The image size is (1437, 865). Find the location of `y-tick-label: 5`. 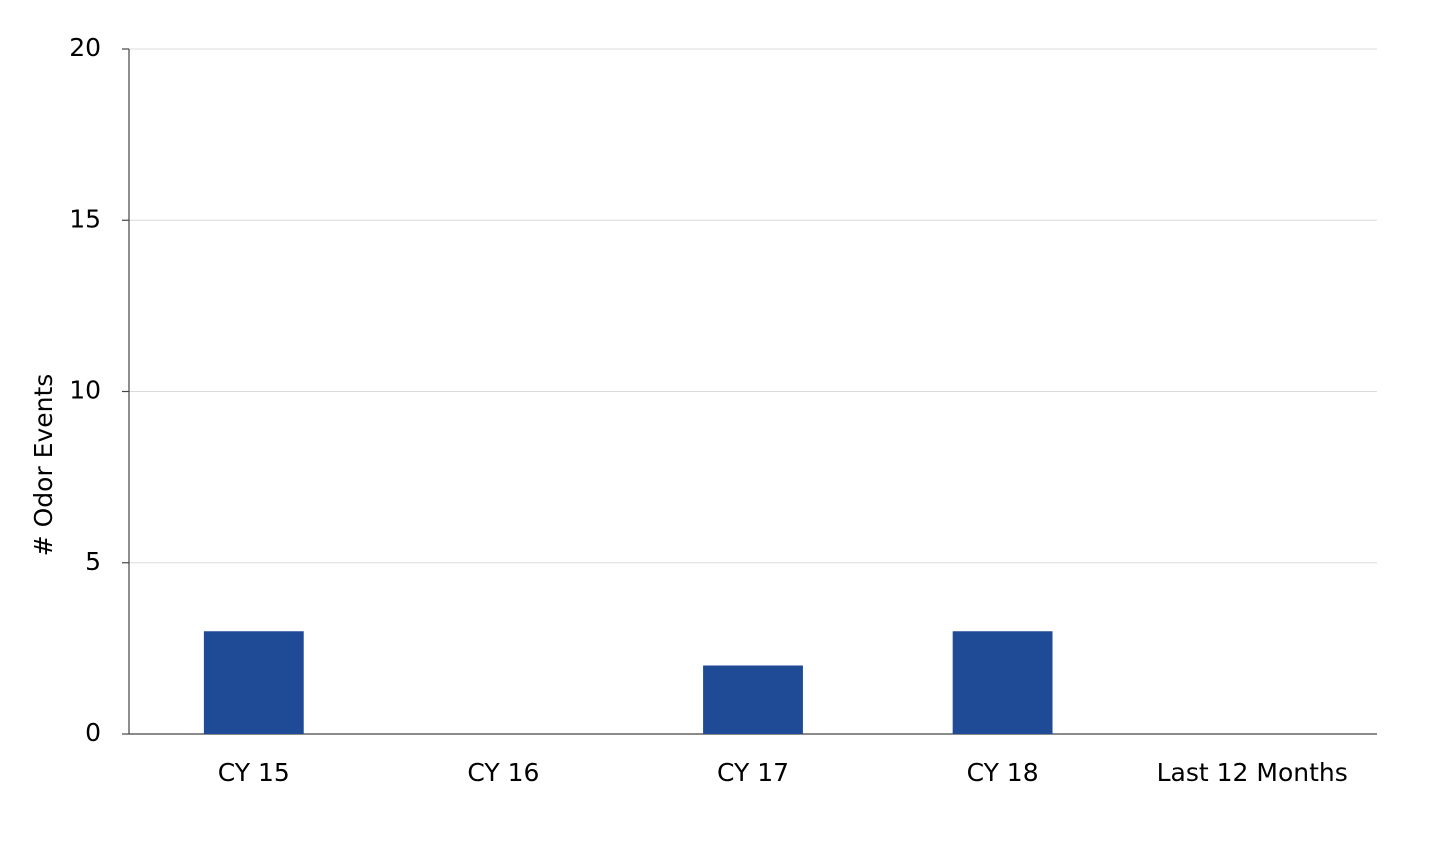

y-tick-label: 5 is located at coordinates (93, 561).